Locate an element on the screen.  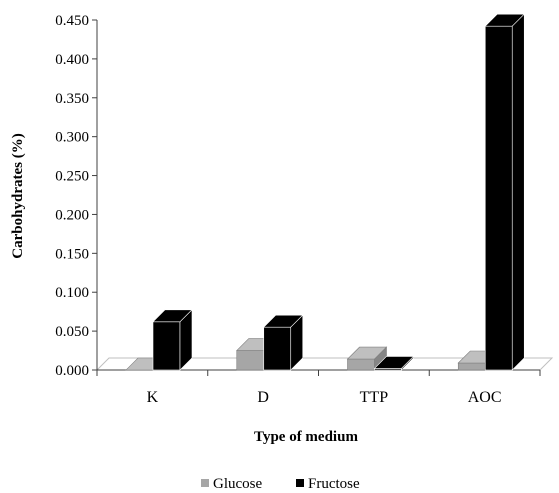
y-tick-label: 0.300 is located at coordinates (72, 138).